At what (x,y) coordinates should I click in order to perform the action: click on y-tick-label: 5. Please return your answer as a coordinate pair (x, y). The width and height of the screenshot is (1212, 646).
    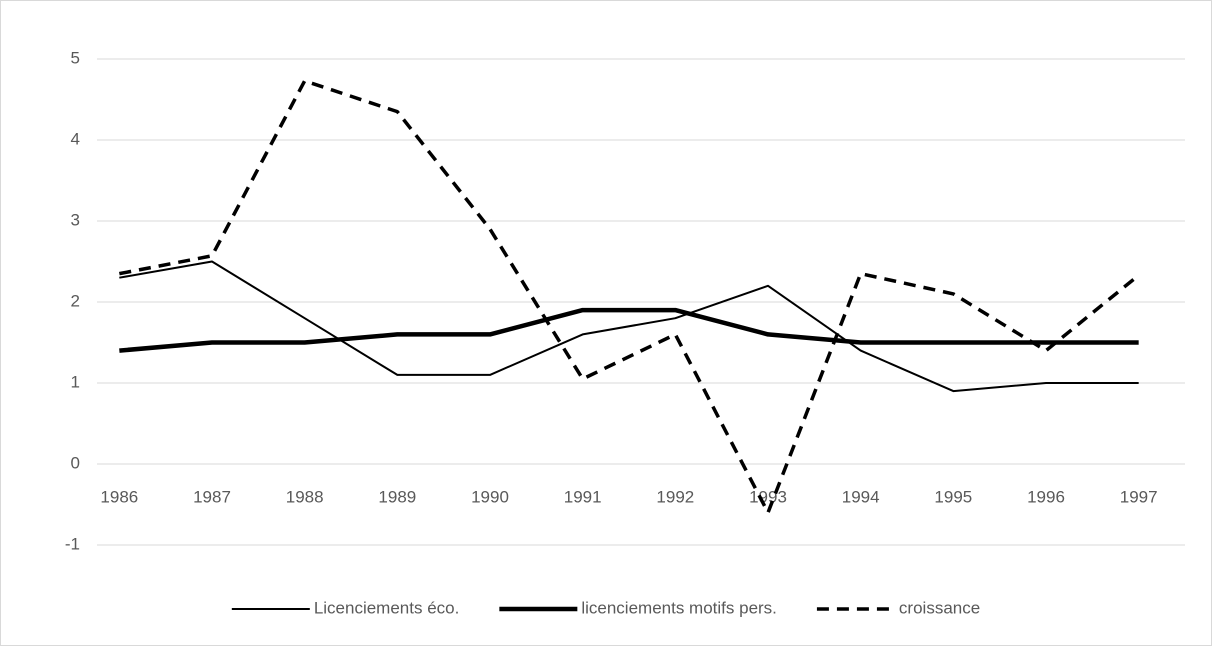
    Looking at the image, I should click on (75, 57).